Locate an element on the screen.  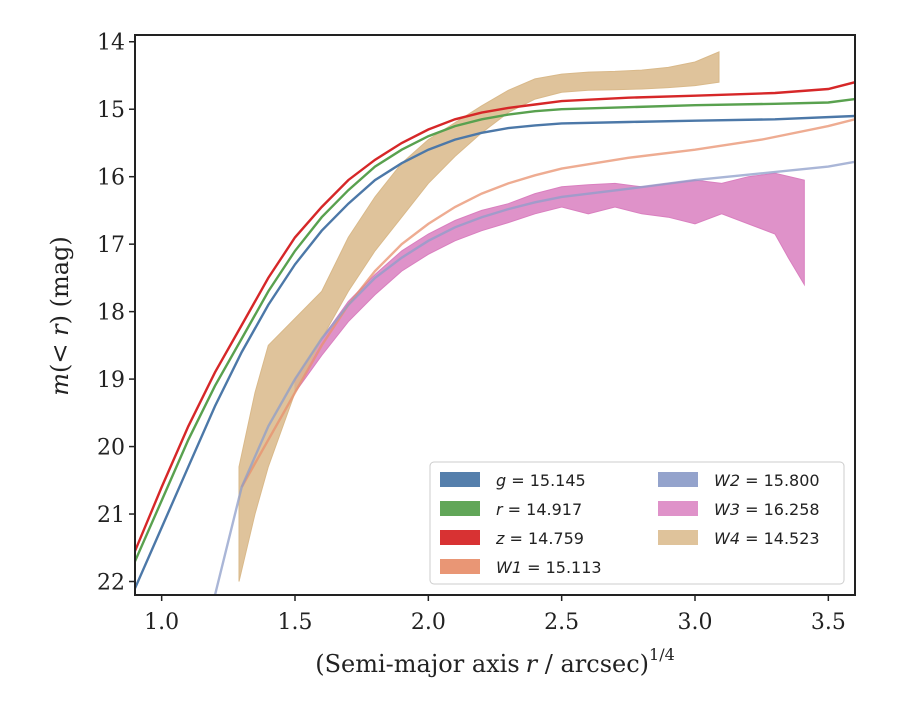
y-tick-label: 16 is located at coordinates (111, 178).